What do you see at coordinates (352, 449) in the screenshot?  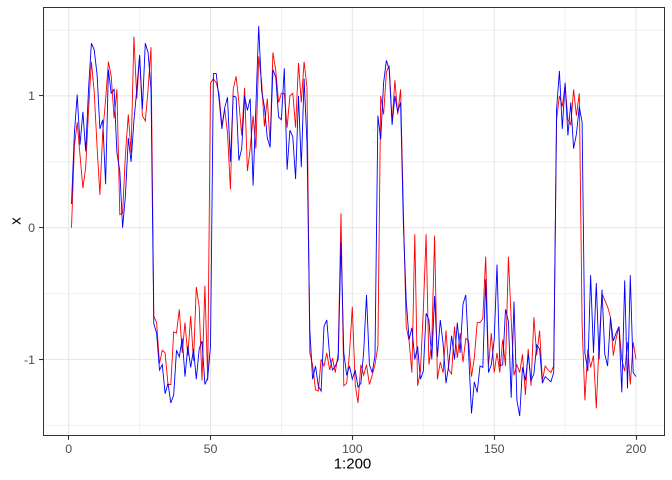 I see `svg-text: 100` at bounding box center [352, 449].